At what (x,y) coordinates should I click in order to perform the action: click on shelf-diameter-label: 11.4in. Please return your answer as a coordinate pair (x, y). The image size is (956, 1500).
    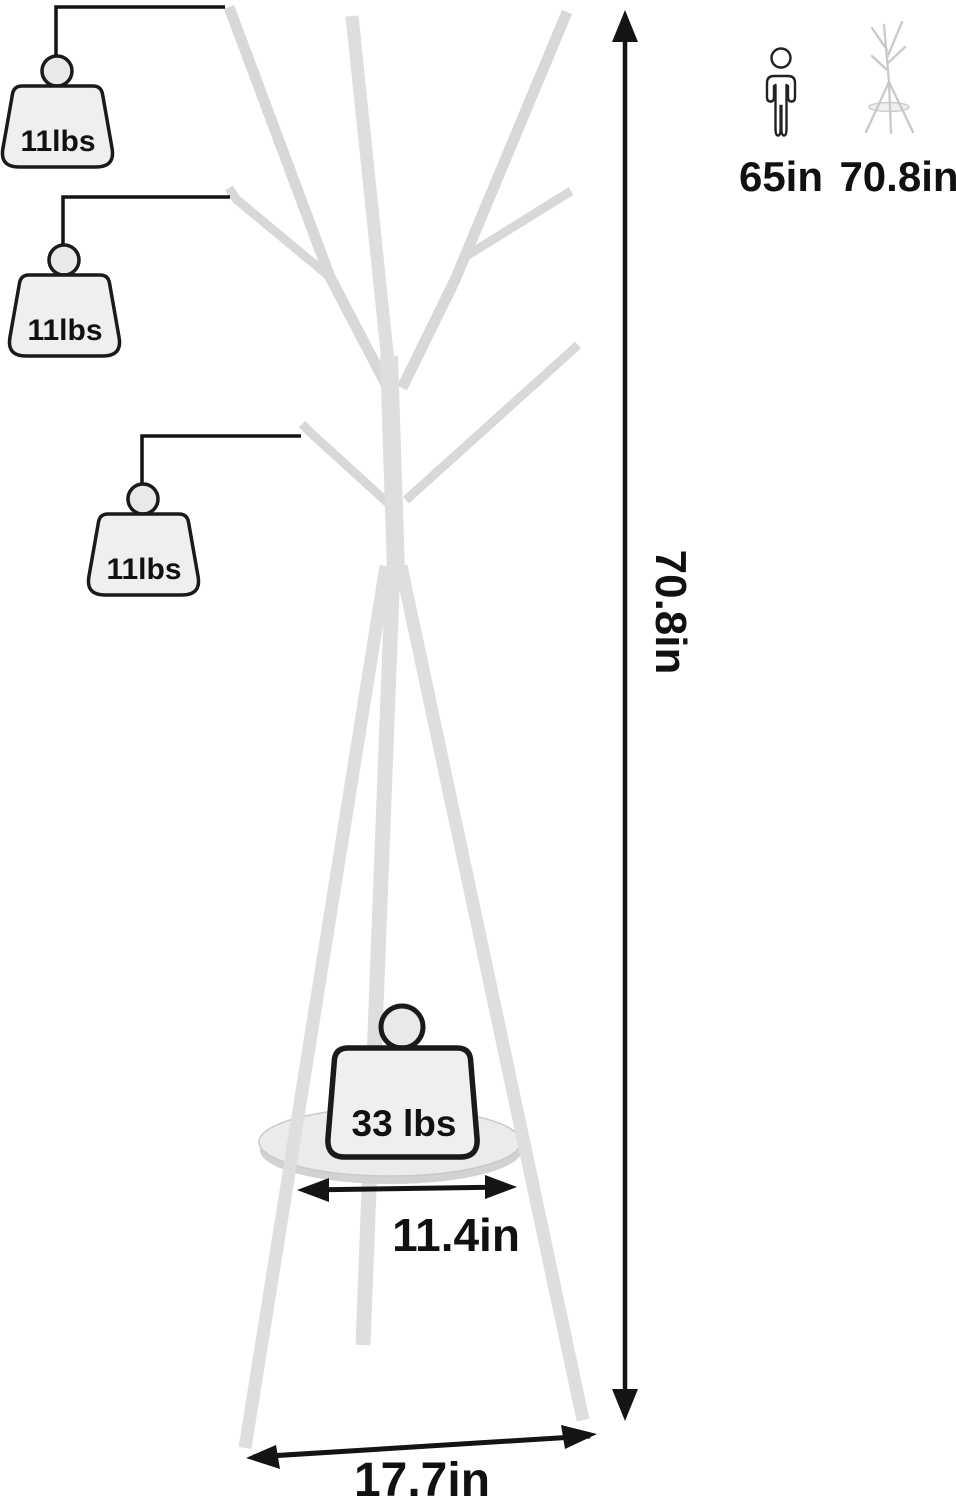
    Looking at the image, I should click on (456, 1235).